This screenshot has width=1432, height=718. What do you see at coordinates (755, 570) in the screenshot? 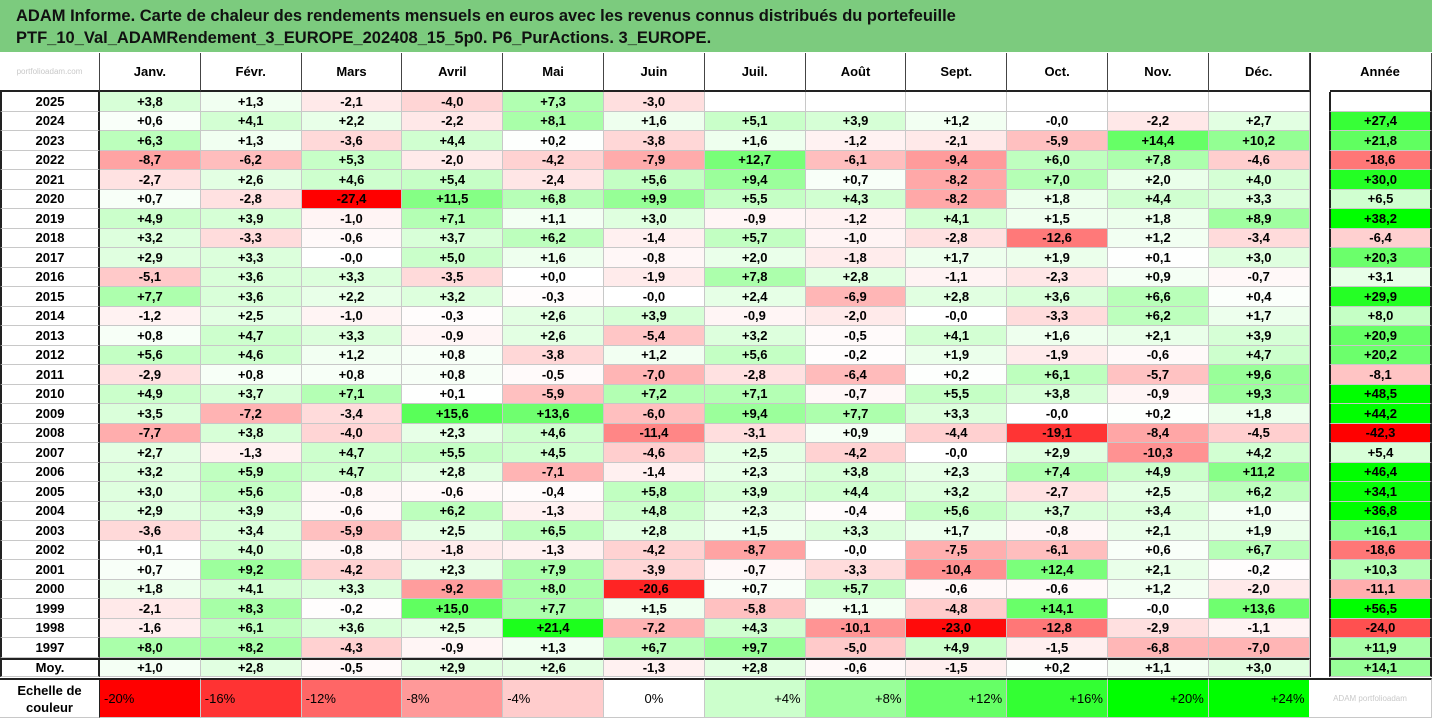
I see `heatmap-cell: -0,7` at bounding box center [755, 570].